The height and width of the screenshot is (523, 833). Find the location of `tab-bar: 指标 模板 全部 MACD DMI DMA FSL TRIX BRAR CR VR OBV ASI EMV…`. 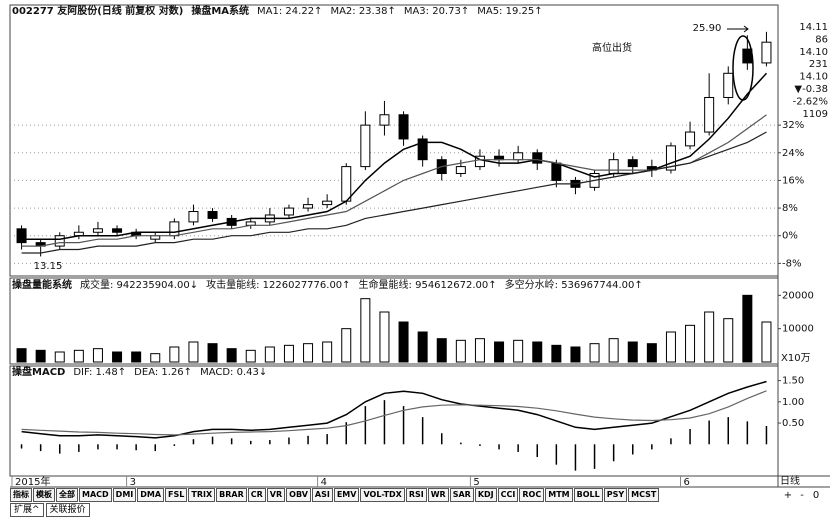

tab-bar: 指标 模板 全部 MACD DMI DMA FSL TRIX BRAR CR VR OBV ASI EMV… is located at coordinates (335, 495).